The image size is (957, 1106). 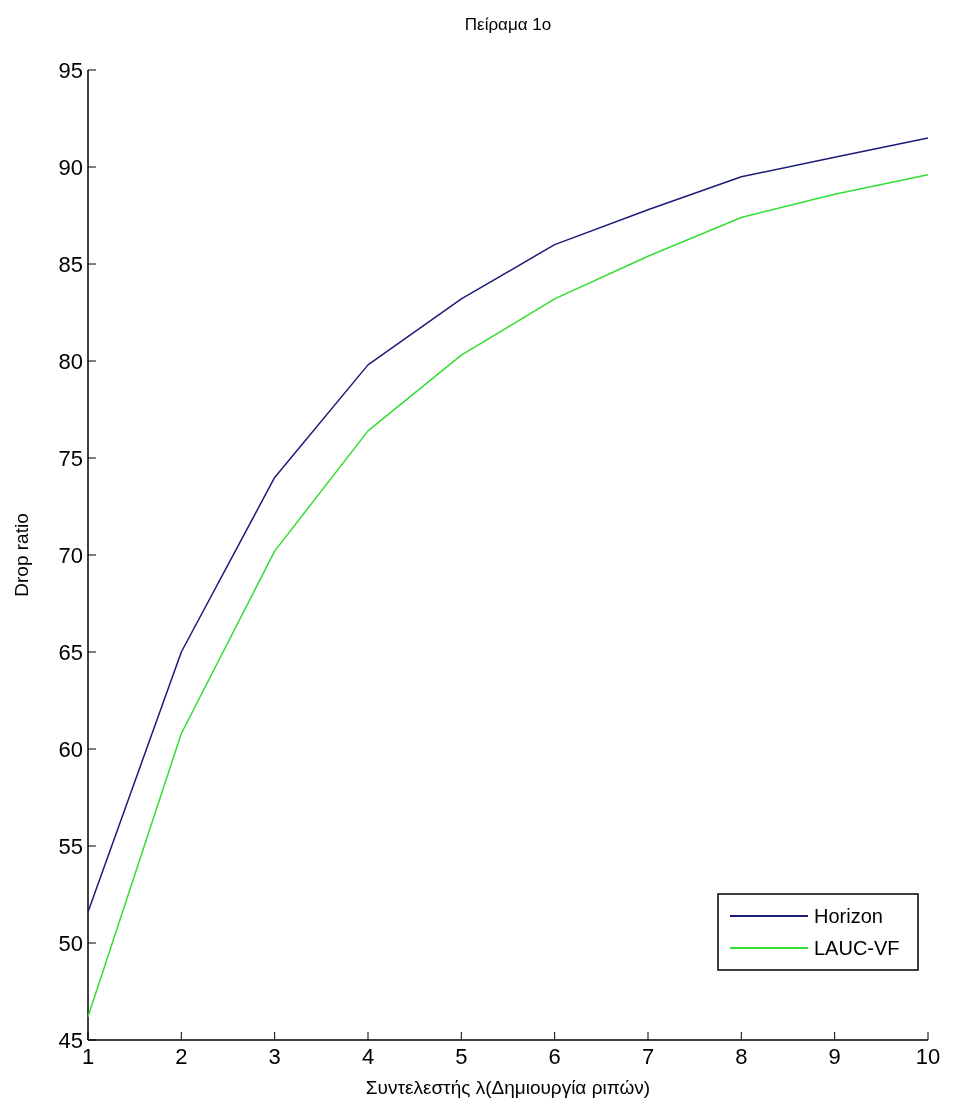 What do you see at coordinates (88, 1056) in the screenshot?
I see `x-tick-label: 1` at bounding box center [88, 1056].